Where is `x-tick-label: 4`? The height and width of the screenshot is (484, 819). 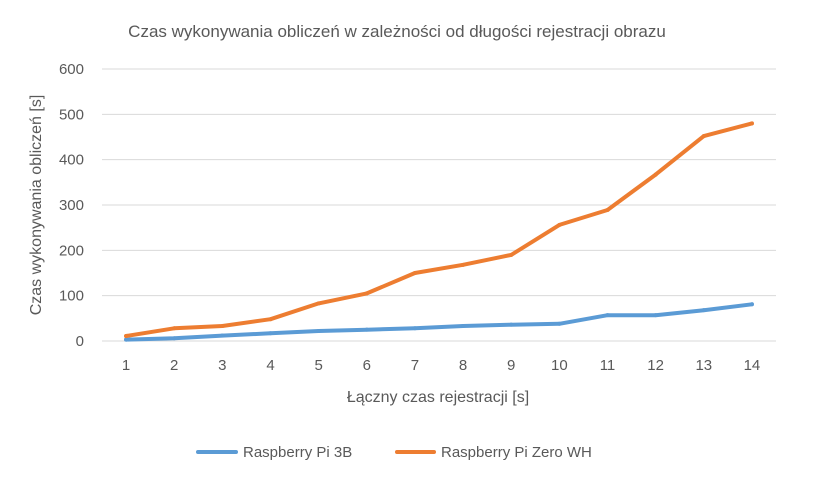 x-tick-label: 4 is located at coordinates (270, 365).